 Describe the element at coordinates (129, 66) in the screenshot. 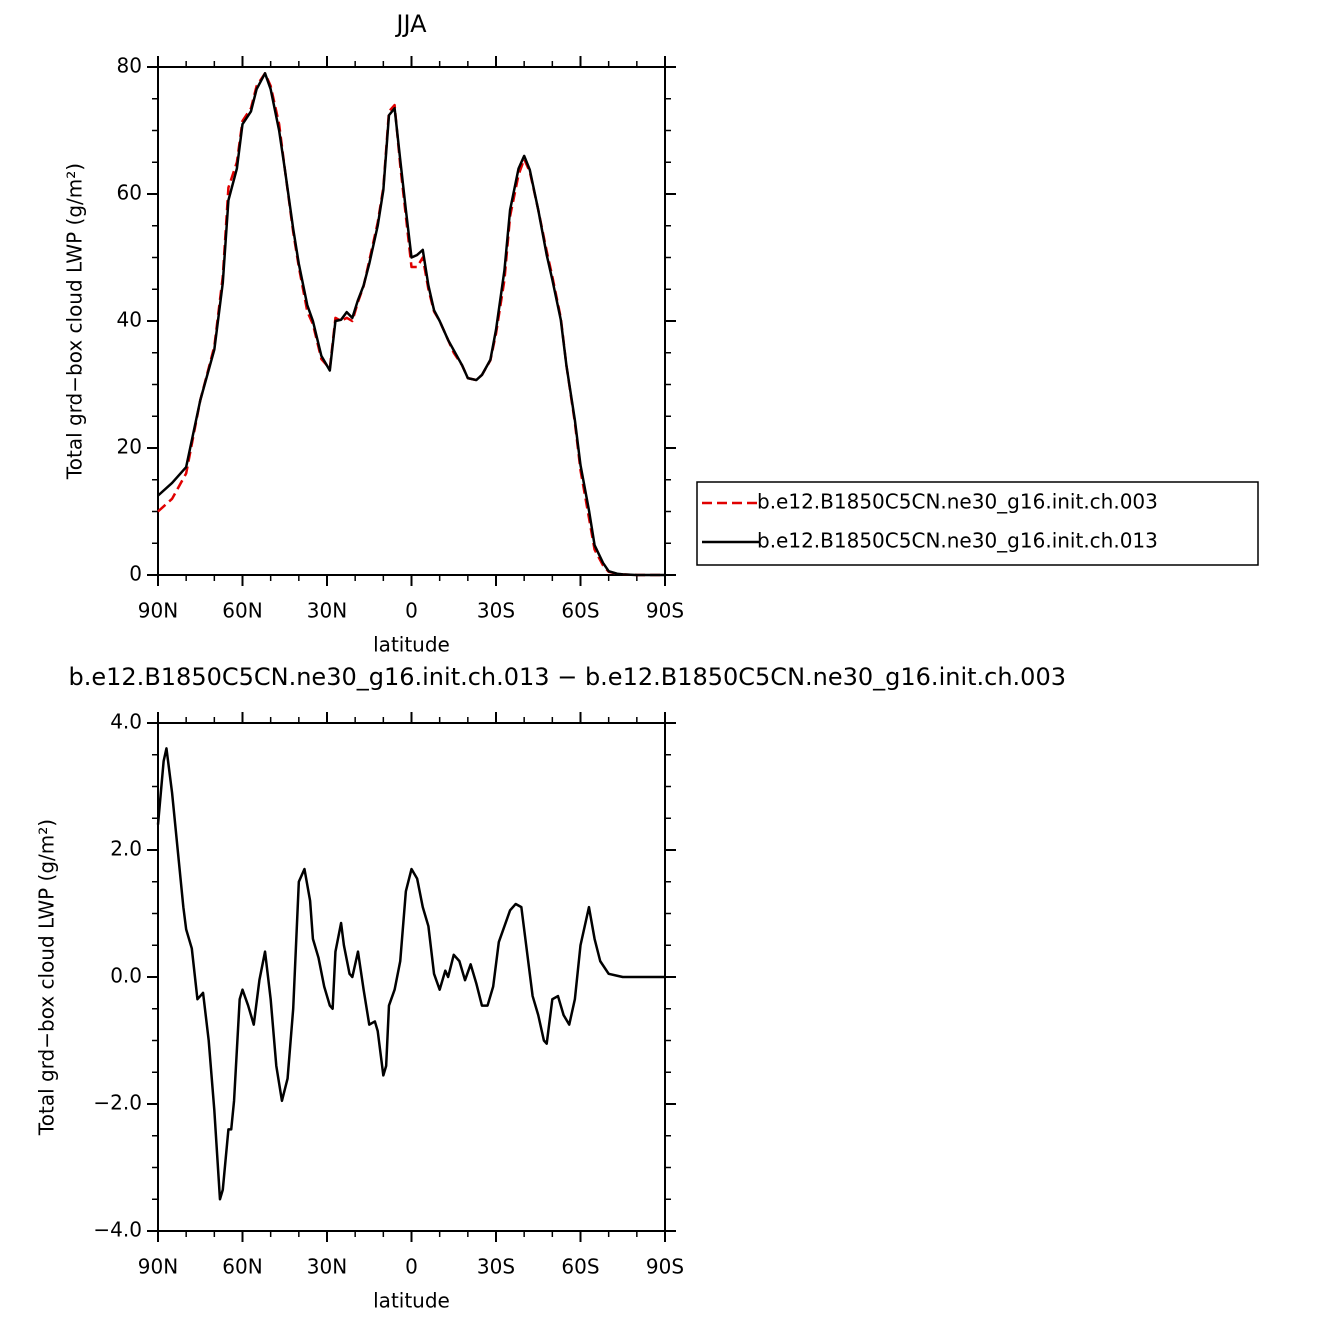

I see `y-tick-label: 80` at that location.